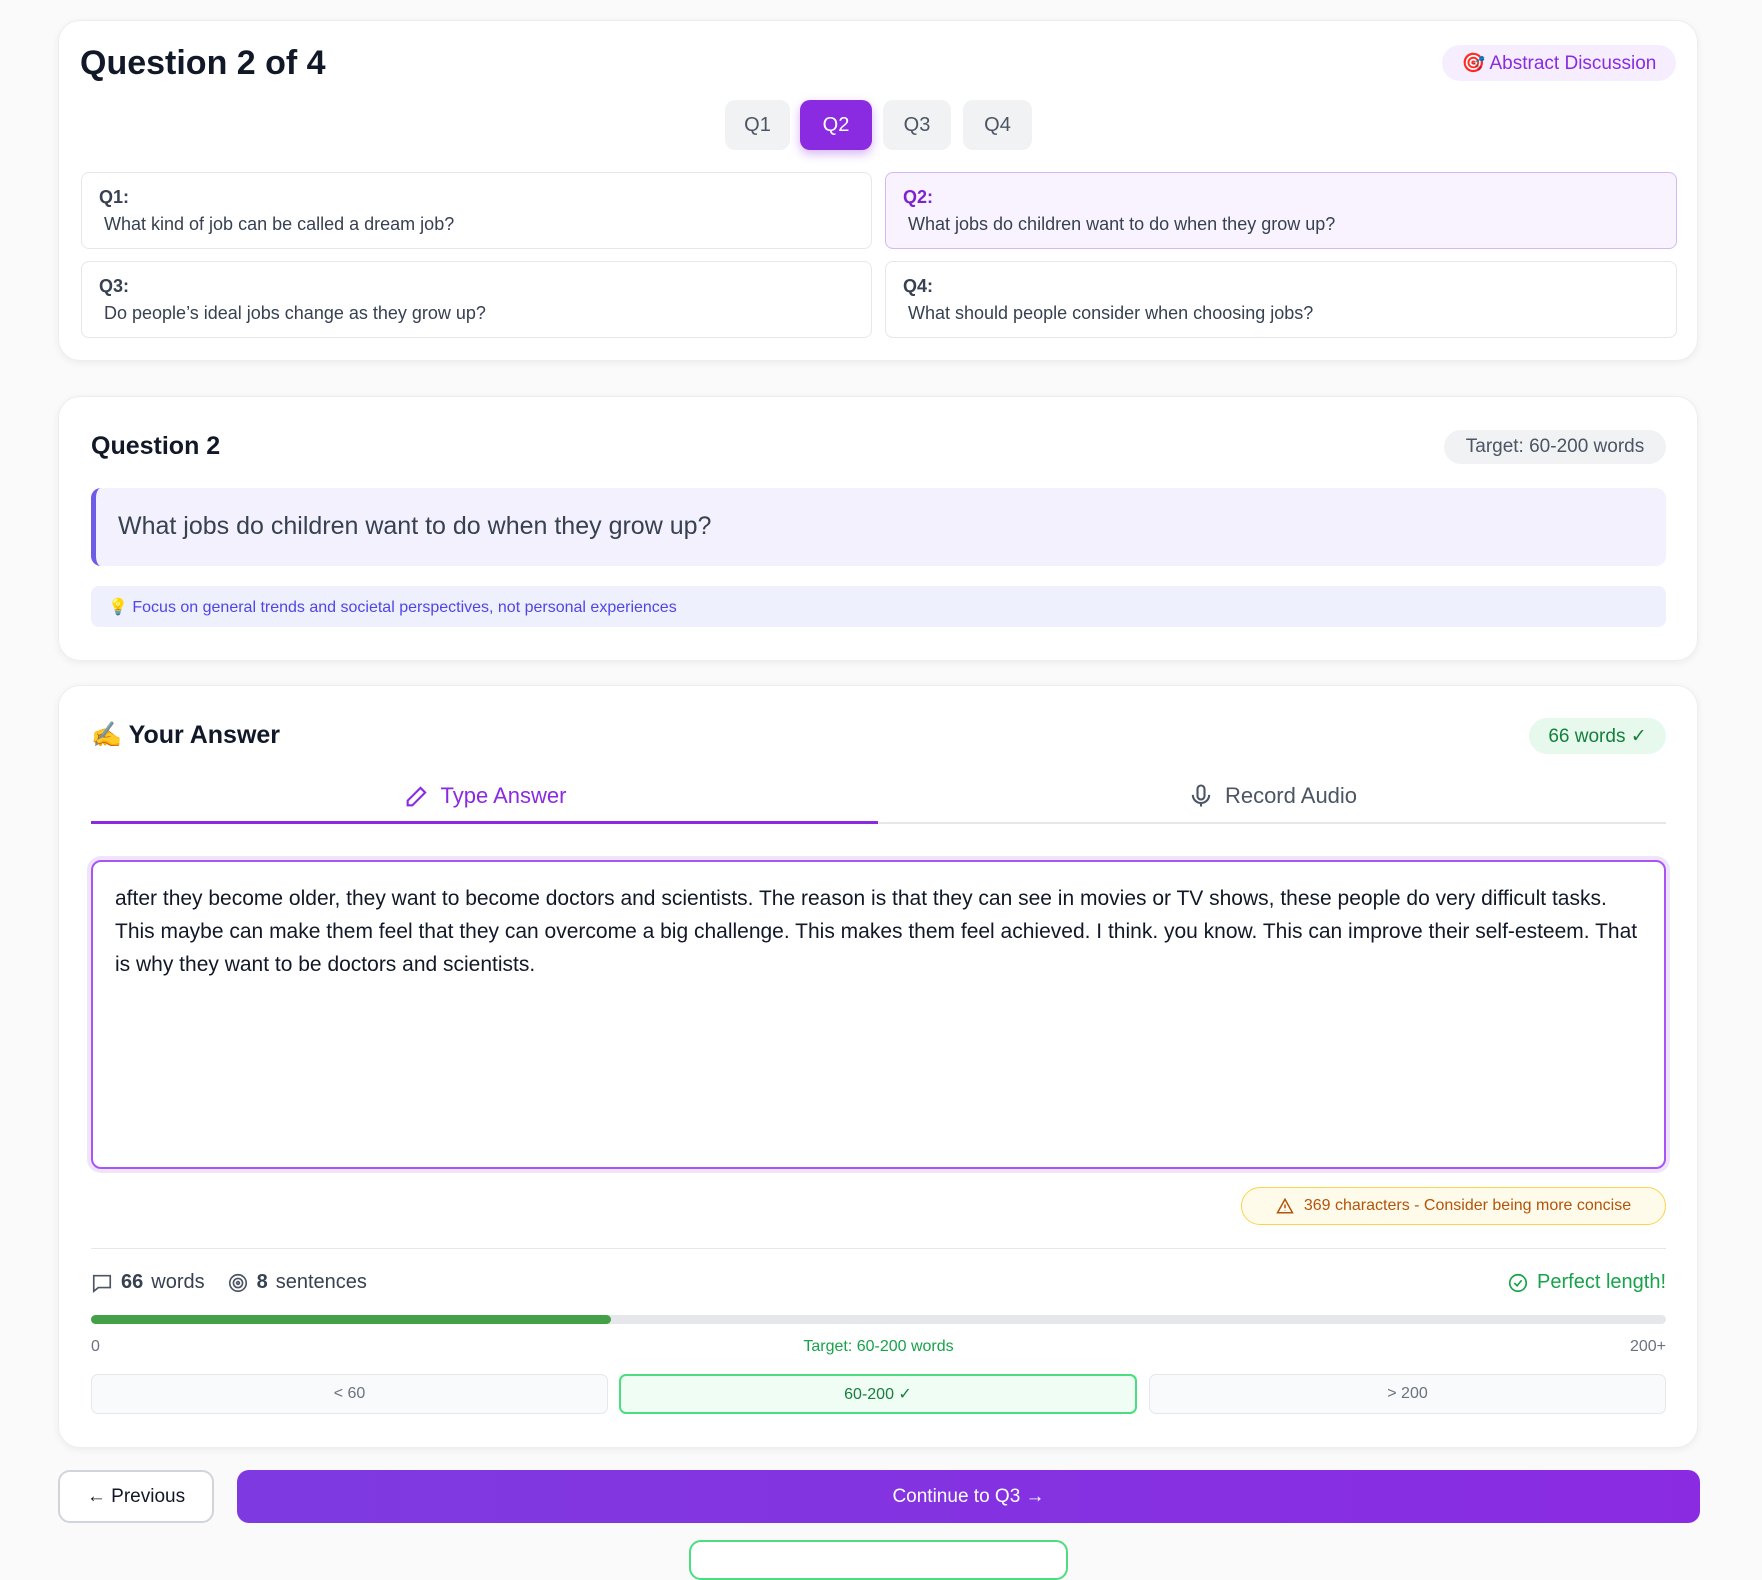 The height and width of the screenshot is (1580, 1762). What do you see at coordinates (262, 1282) in the screenshot?
I see `sentence-count: 8` at bounding box center [262, 1282].